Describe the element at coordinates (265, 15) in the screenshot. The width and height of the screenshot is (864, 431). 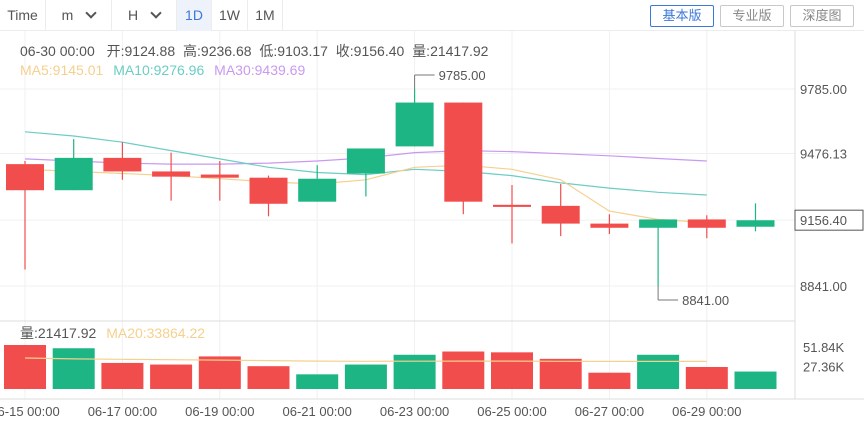
I see `period-tab-1m: 1M` at that location.